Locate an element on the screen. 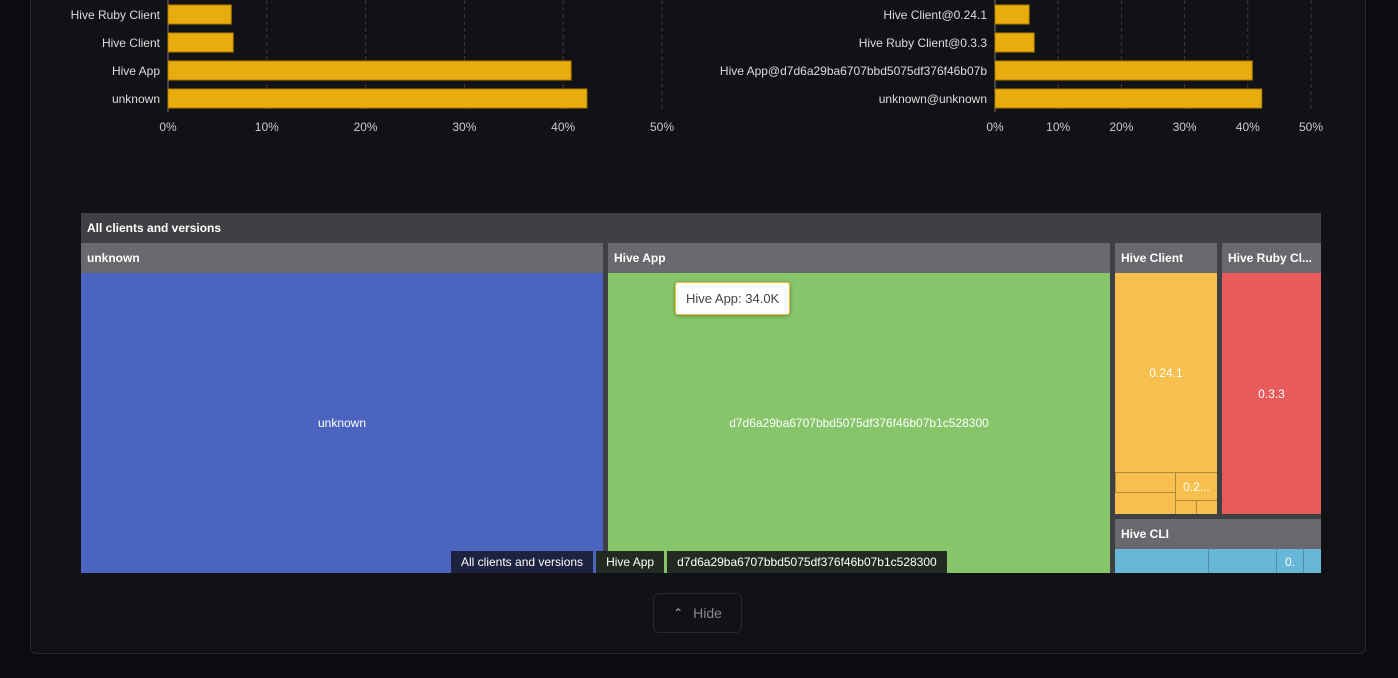 This screenshot has height=678, width=1398. cell-label: 0. is located at coordinates (1289, 562).